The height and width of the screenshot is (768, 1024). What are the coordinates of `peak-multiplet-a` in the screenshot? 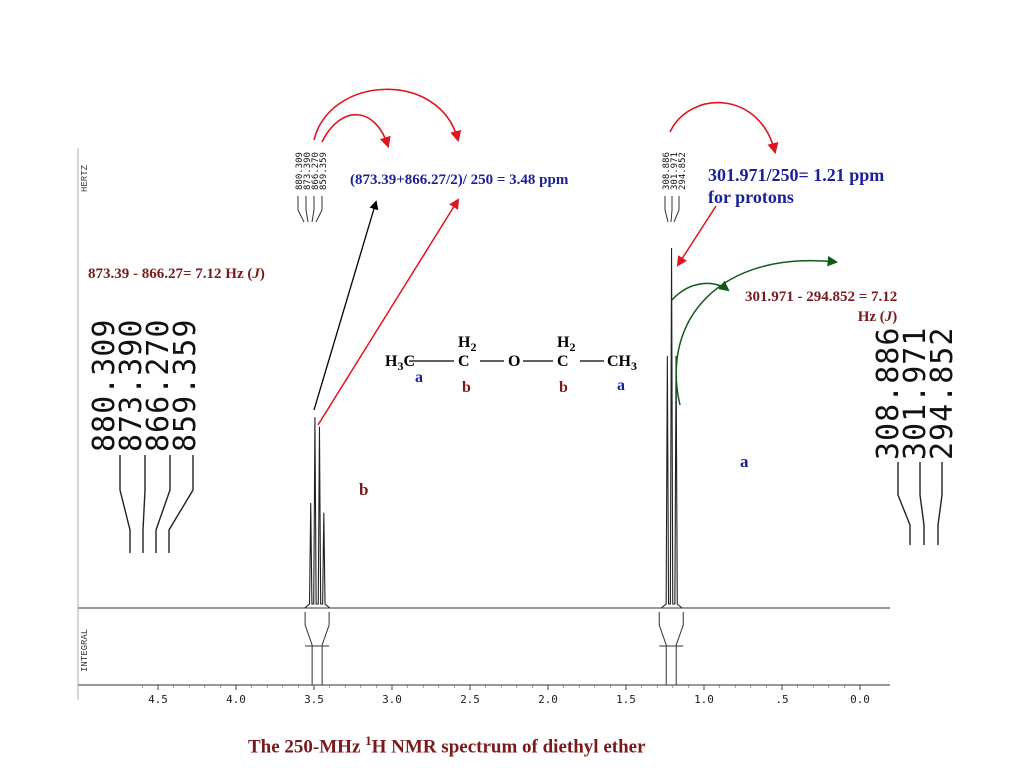 It's located at (671, 428).